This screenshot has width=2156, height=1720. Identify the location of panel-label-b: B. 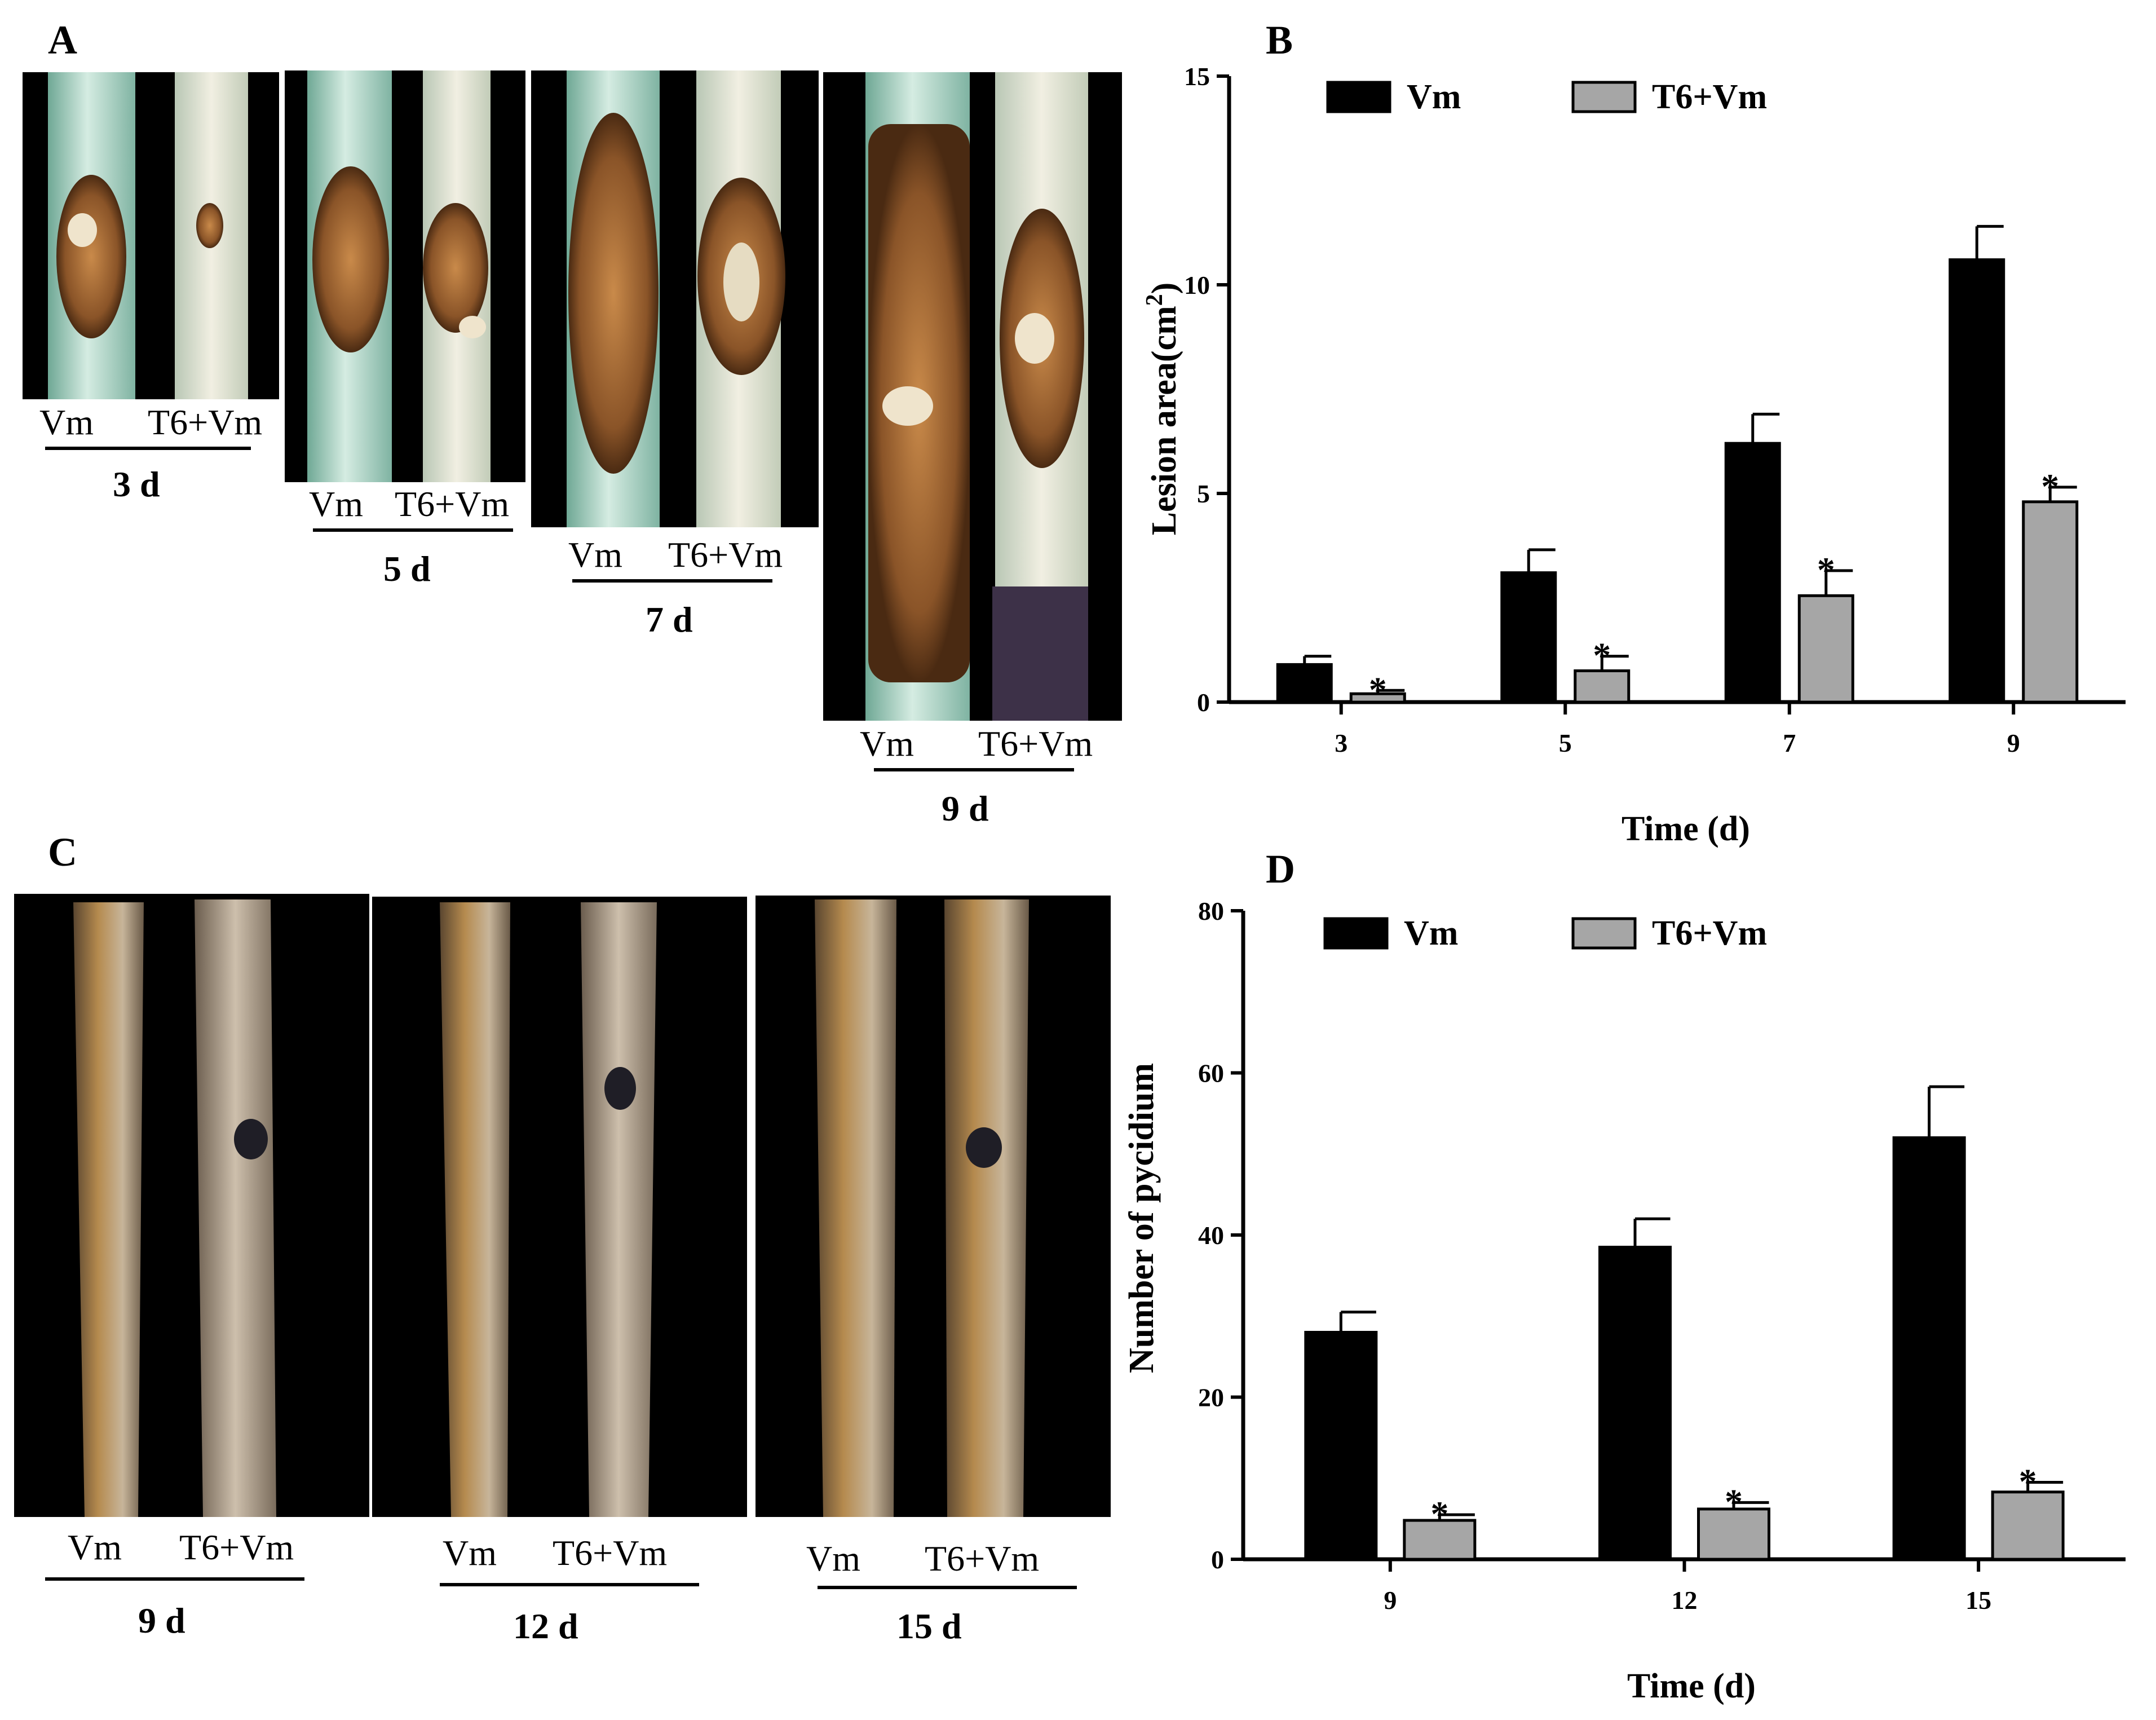
(1279, 40).